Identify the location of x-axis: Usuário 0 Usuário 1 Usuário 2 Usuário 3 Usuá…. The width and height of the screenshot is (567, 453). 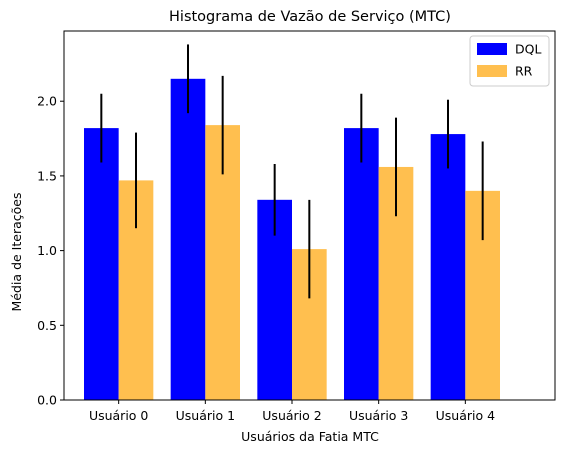
(292, 411).